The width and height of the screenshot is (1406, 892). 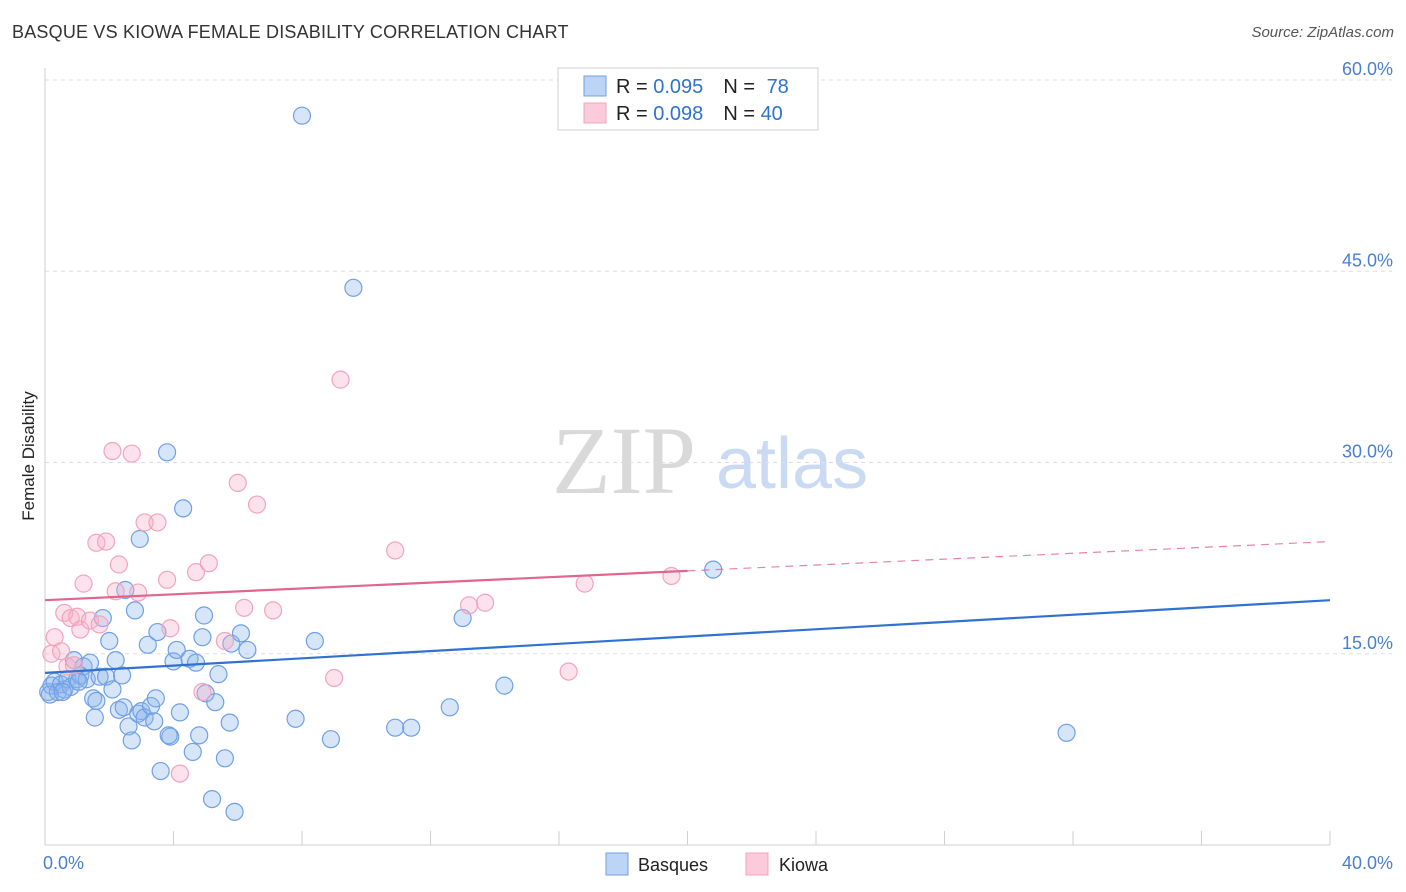 What do you see at coordinates (595, 86) in the screenshot?
I see `legend-swatch-basques` at bounding box center [595, 86].